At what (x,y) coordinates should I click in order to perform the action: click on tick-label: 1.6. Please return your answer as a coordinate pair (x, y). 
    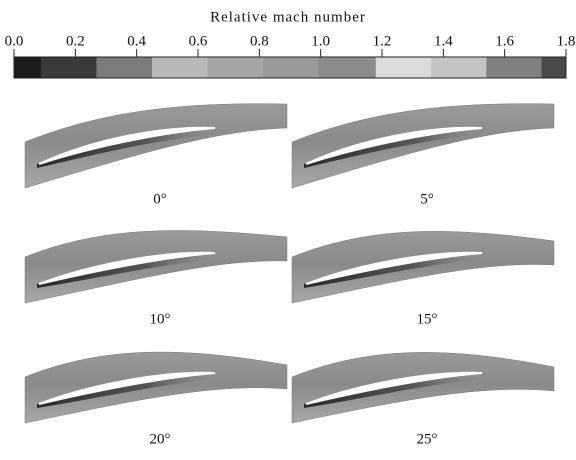
    Looking at the image, I should click on (504, 41).